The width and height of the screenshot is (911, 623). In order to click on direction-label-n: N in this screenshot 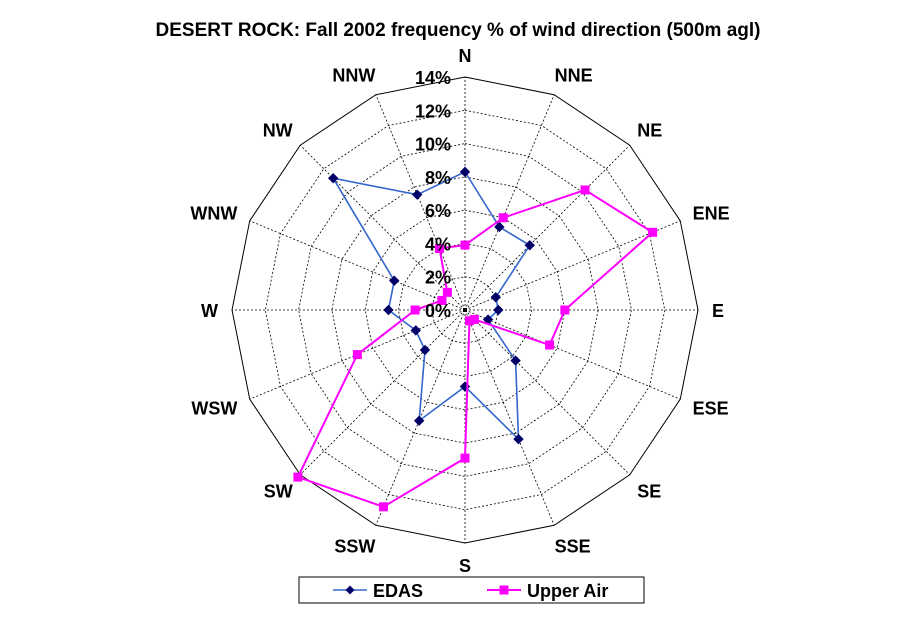, I will do `click(465, 56)`.